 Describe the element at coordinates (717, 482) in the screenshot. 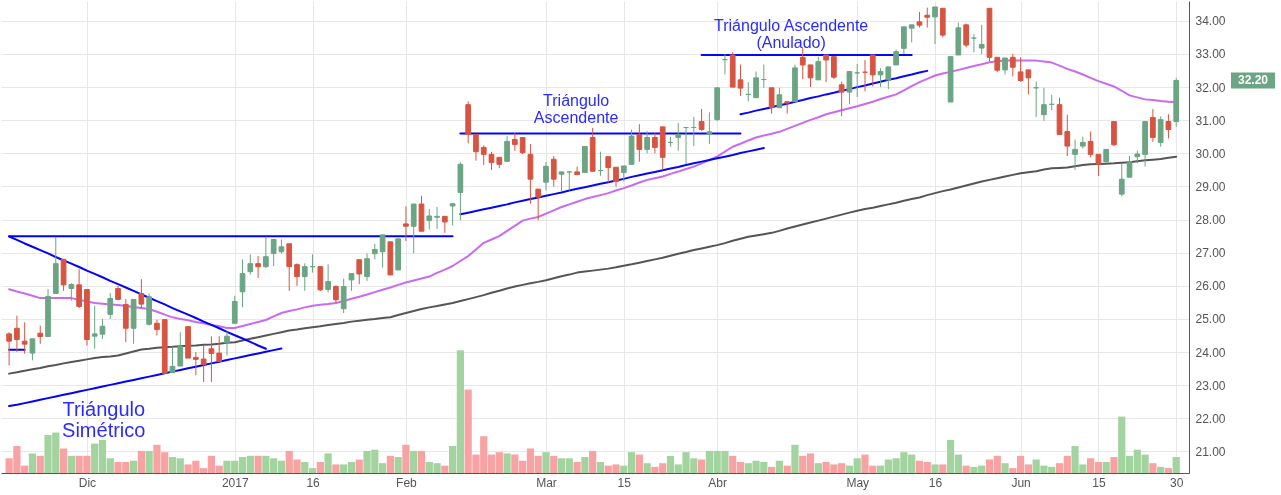

I see `x-tick-label: Abr` at that location.